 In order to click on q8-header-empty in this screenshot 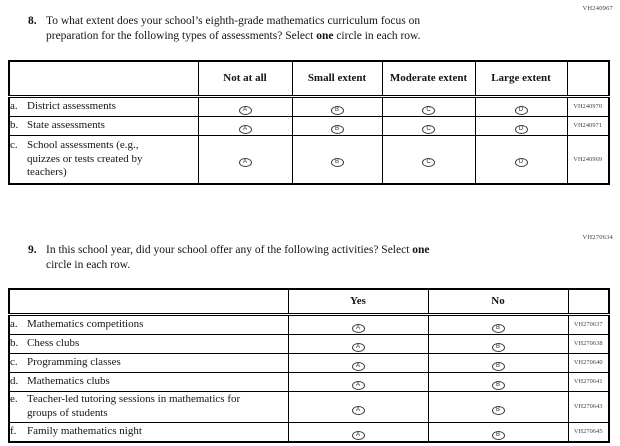, I will do `click(103, 79)`.